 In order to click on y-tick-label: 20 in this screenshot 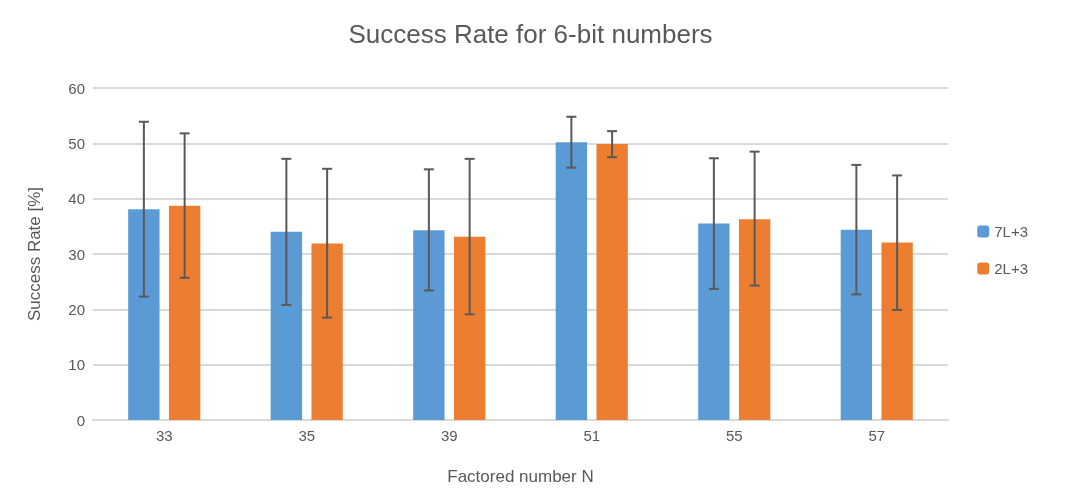, I will do `click(76, 309)`.